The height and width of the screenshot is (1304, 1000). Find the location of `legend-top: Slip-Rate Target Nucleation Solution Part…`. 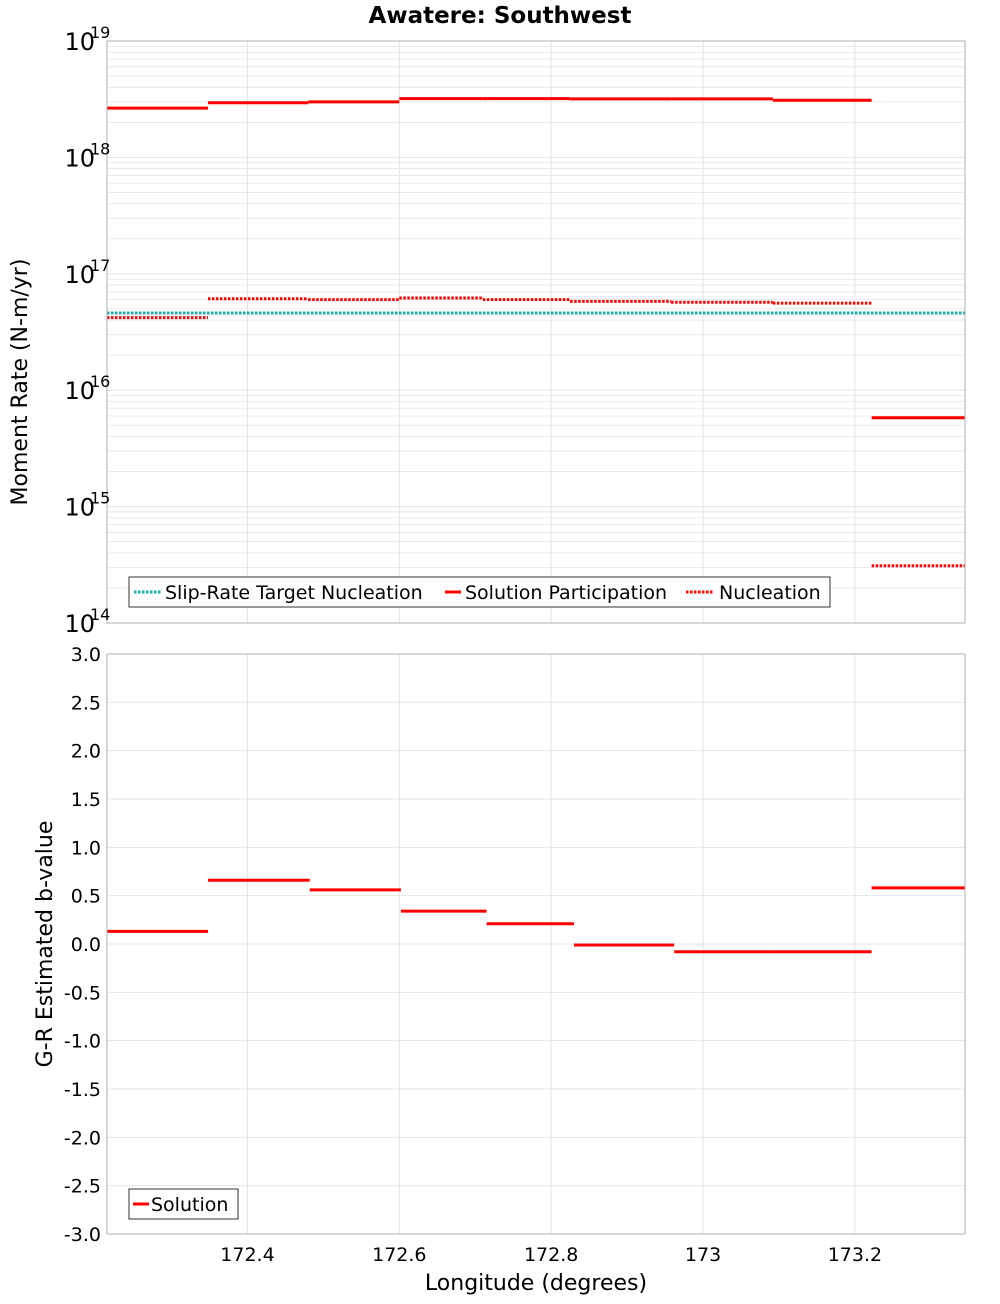

legend-top: Slip-Rate Target Nucleation Solution Part… is located at coordinates (479, 592).